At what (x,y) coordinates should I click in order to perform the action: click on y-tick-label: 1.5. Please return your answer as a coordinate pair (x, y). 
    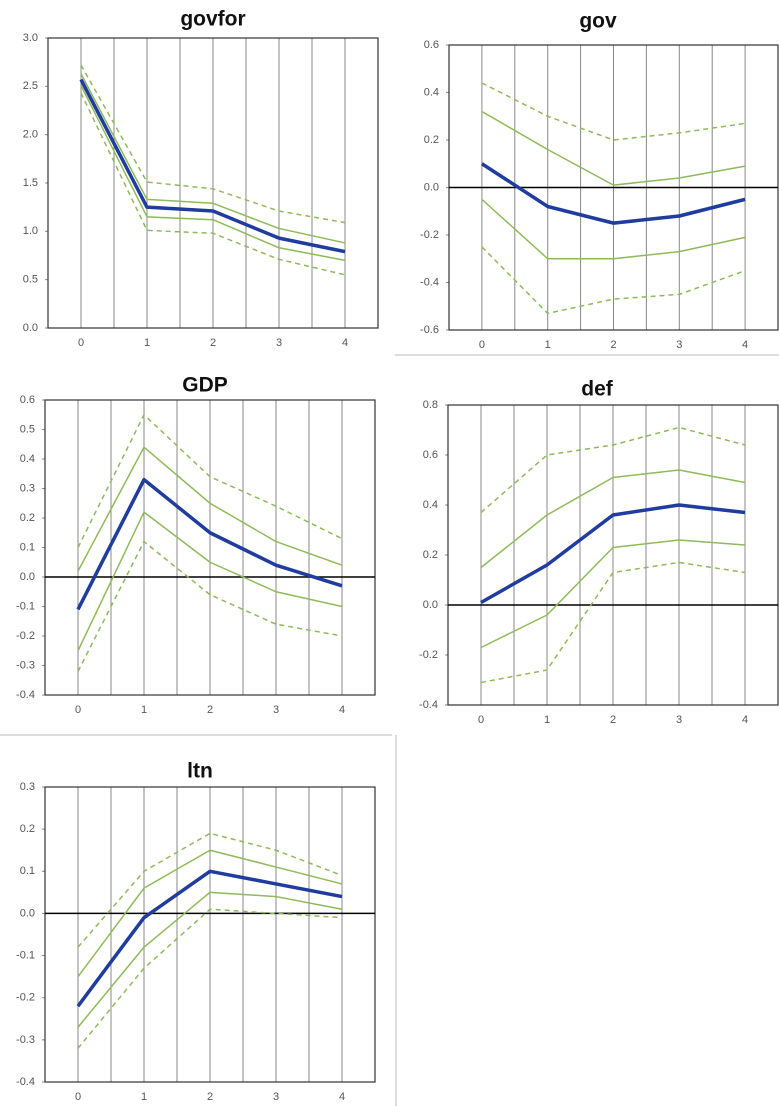
    Looking at the image, I should click on (30, 183).